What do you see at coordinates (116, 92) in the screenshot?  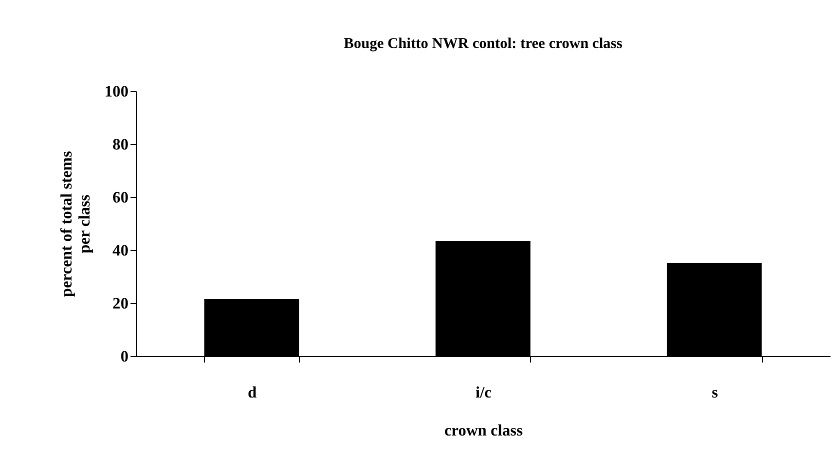 I see `y-tick-label: 100` at bounding box center [116, 92].